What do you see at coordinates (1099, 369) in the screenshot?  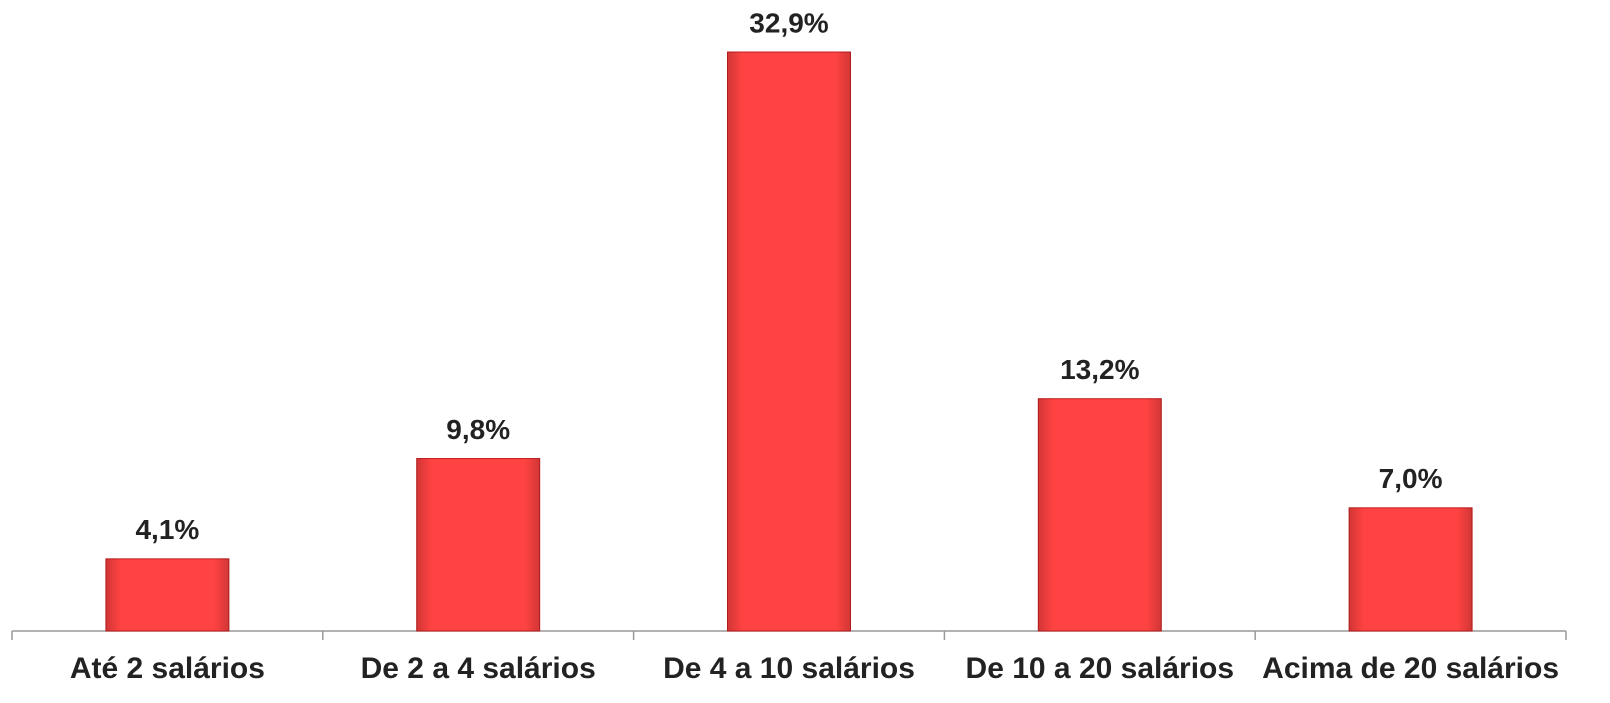 I see `value-label: 13,2%` at bounding box center [1099, 369].